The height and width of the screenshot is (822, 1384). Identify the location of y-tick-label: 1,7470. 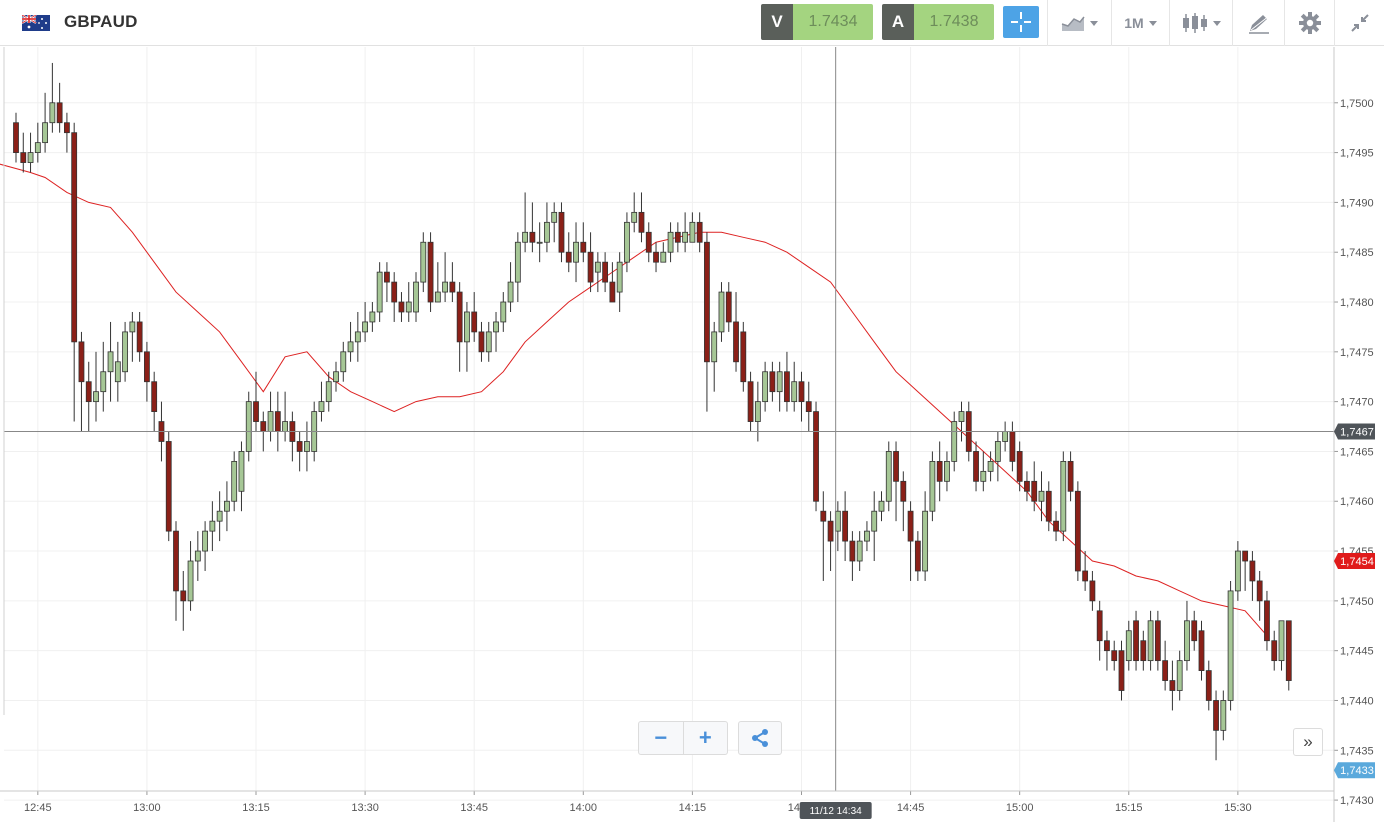
(1357, 403).